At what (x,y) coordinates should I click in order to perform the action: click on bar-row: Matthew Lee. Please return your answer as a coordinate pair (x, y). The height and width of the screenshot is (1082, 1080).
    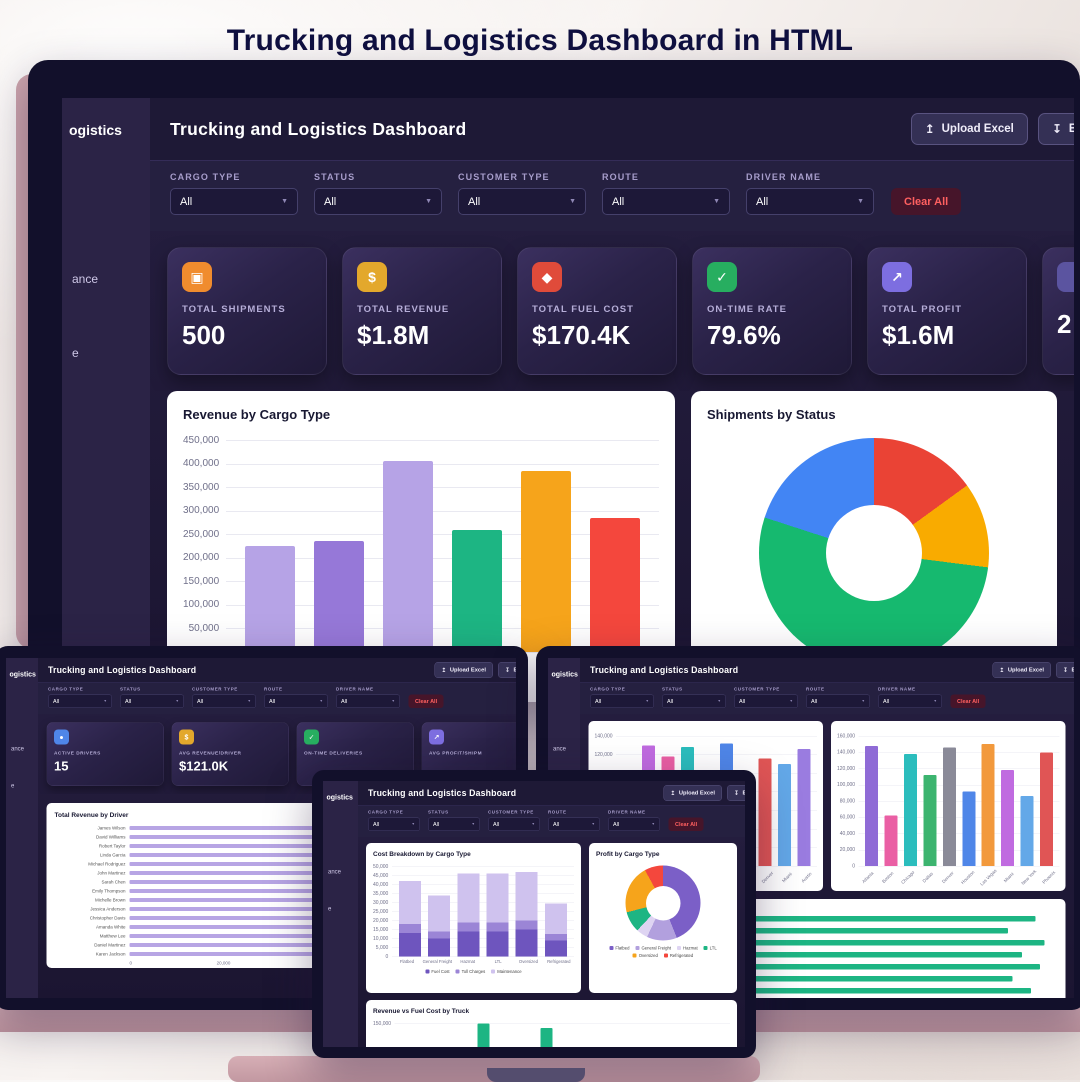
    Looking at the image, I should click on (277, 936).